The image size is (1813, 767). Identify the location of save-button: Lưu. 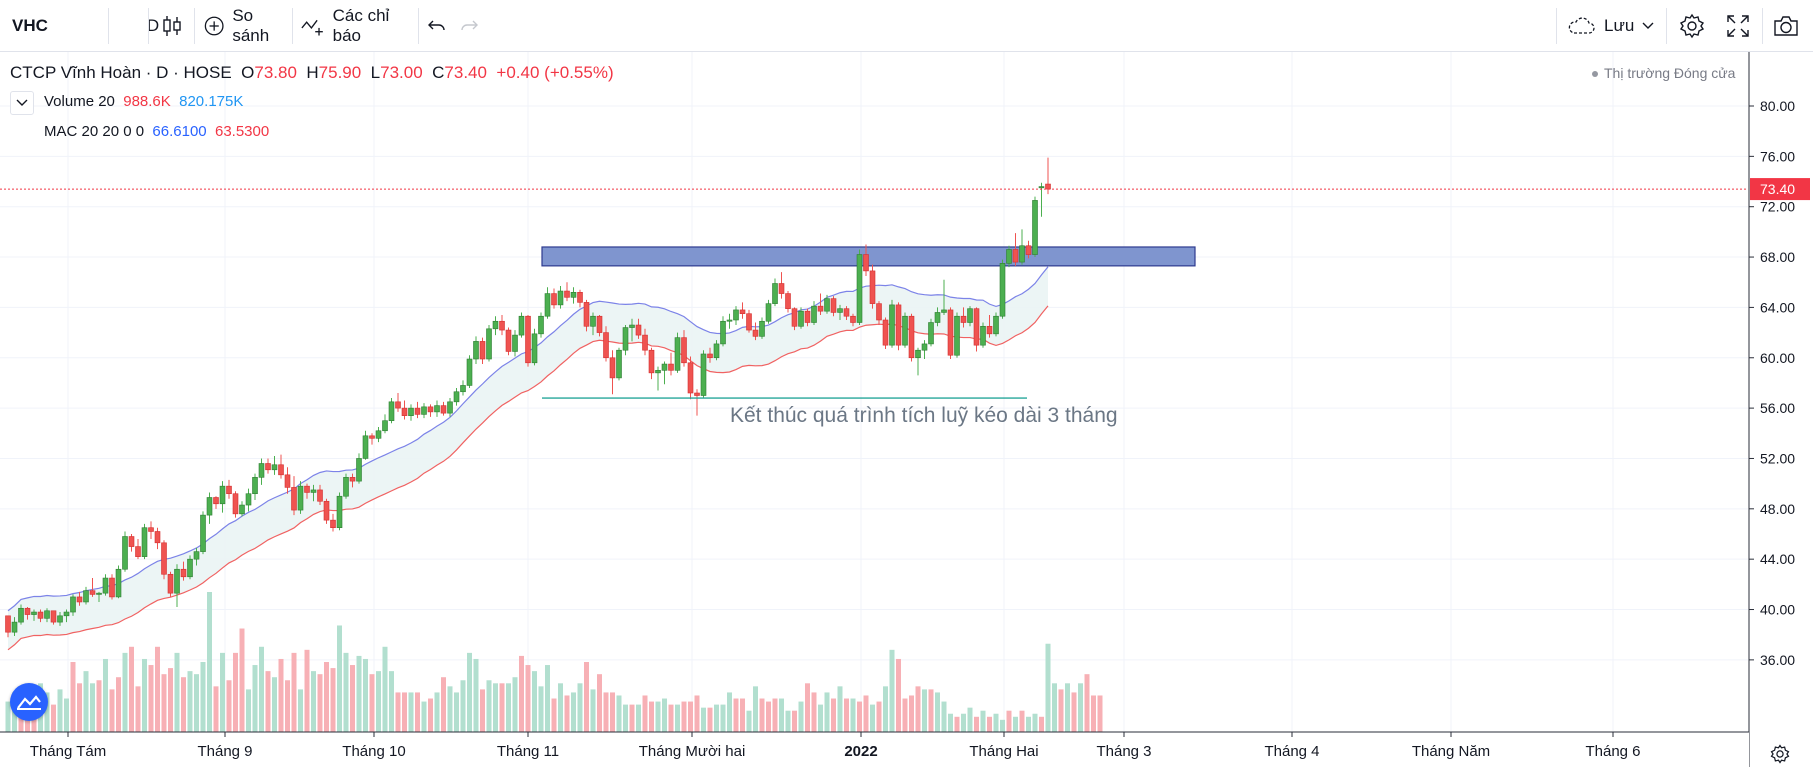
(1611, 25).